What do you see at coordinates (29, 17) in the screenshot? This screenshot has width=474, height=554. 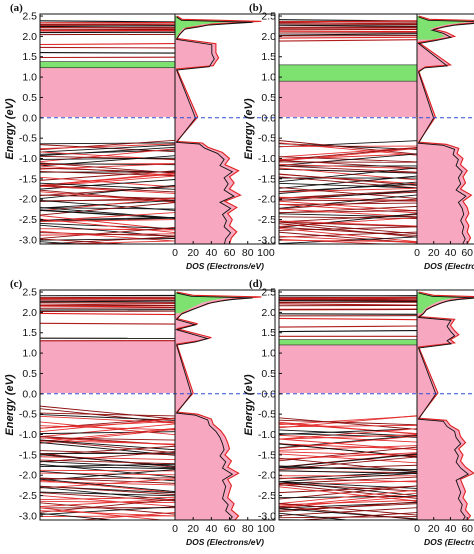 I see `y-tick-label: 2.5` at bounding box center [29, 17].